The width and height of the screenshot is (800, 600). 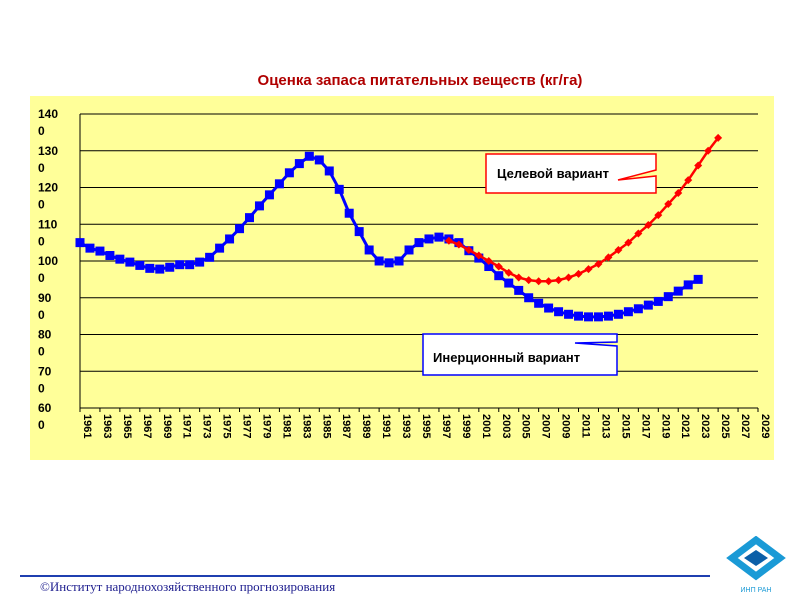 What do you see at coordinates (127, 426) in the screenshot?
I see `x-tick-label: 1965` at bounding box center [127, 426].